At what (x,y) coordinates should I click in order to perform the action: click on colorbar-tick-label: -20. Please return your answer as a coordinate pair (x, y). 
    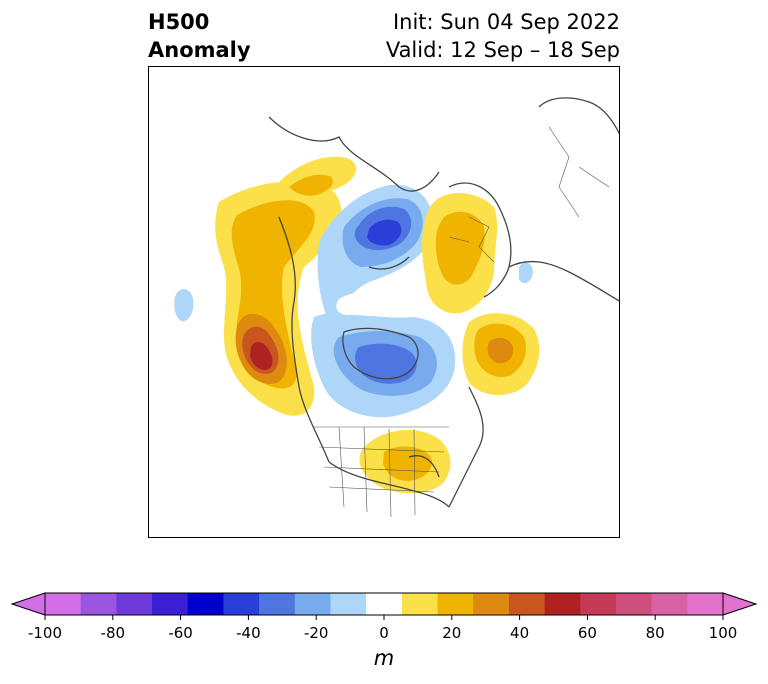
    Looking at the image, I should click on (316, 633).